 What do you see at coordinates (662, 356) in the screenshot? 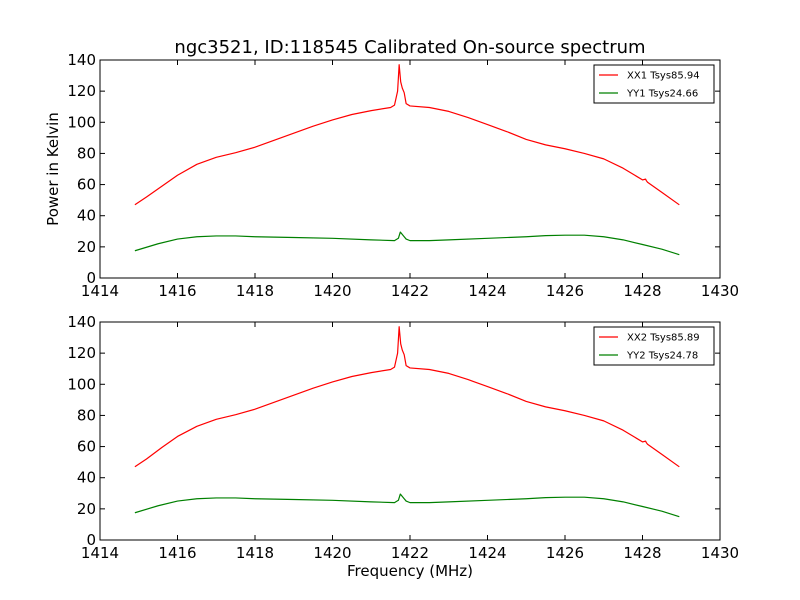
I see `legend-label-yy: YY2 Tsys24.78` at bounding box center [662, 356].